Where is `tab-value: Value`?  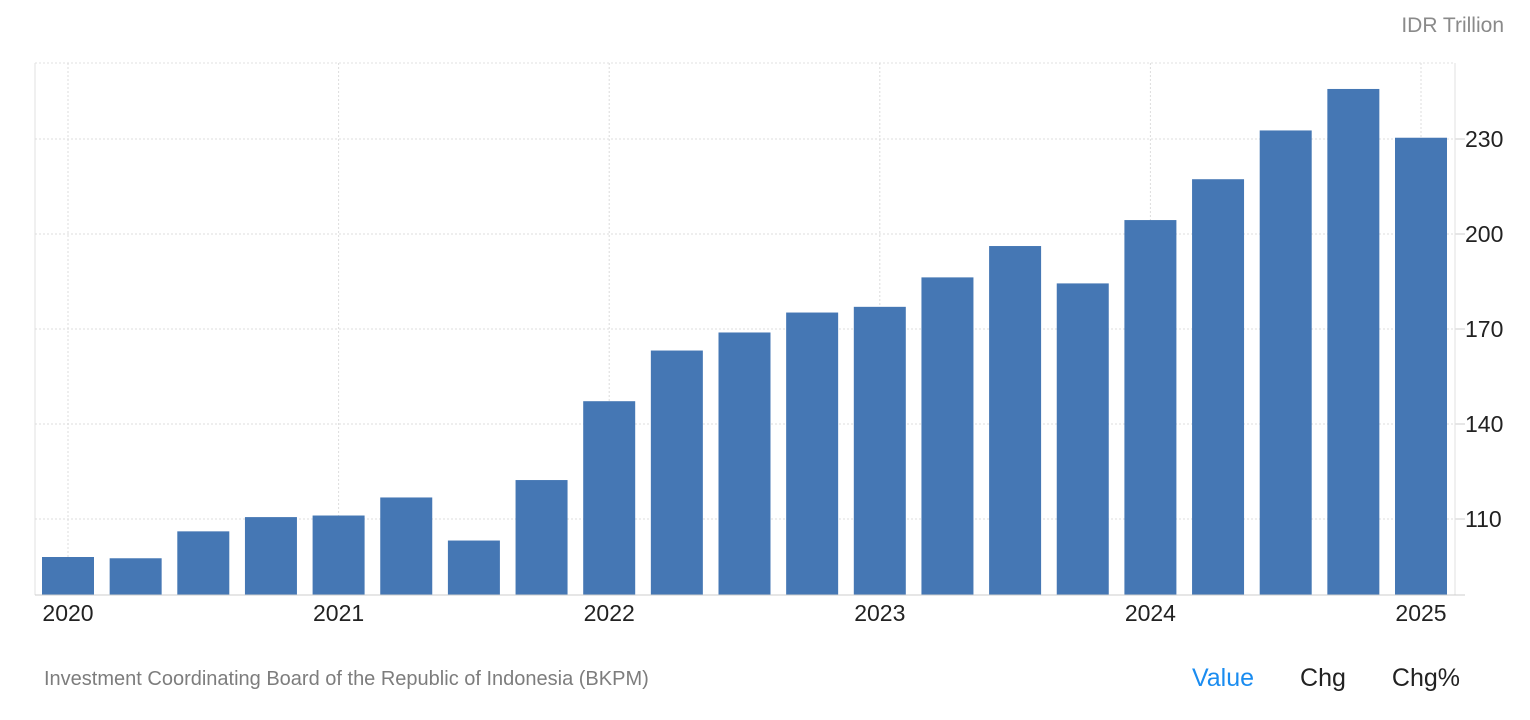
tab-value: Value is located at coordinates (1223, 678).